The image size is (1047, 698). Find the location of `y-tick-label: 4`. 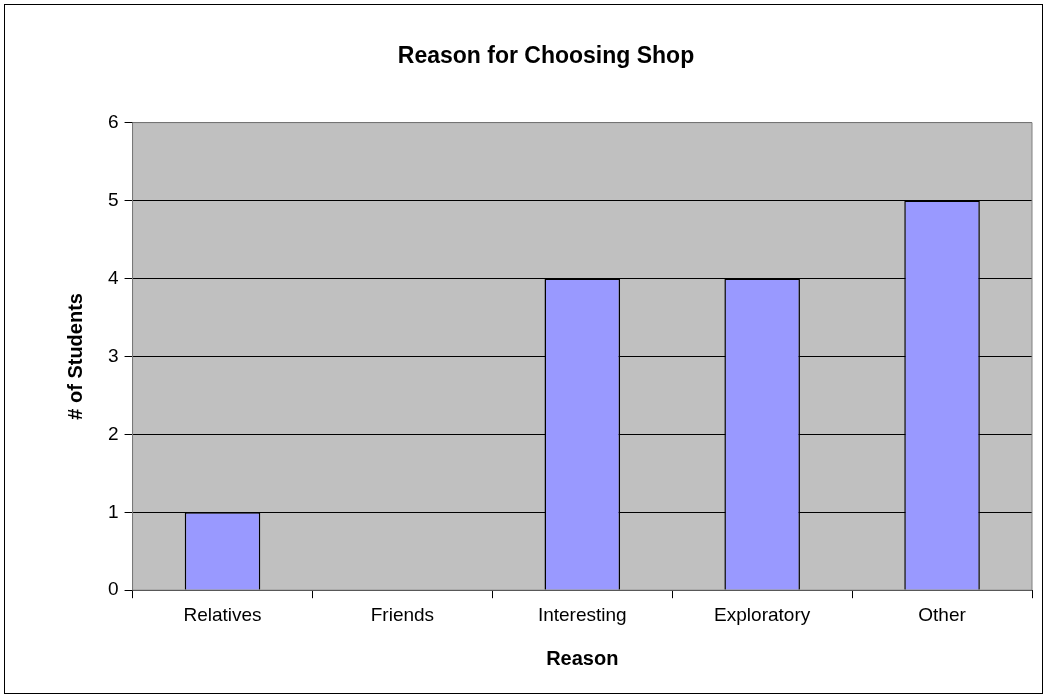

y-tick-label: 4 is located at coordinates (113, 277).